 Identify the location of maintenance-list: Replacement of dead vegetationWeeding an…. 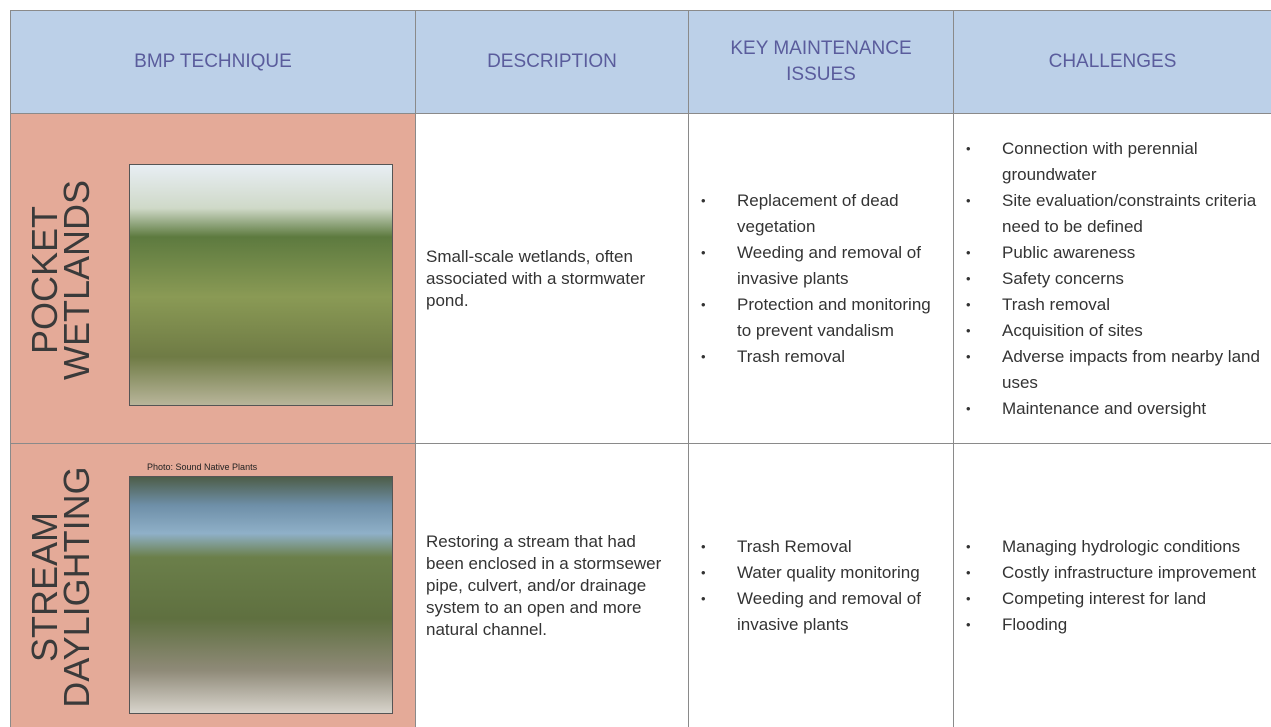
(821, 279).